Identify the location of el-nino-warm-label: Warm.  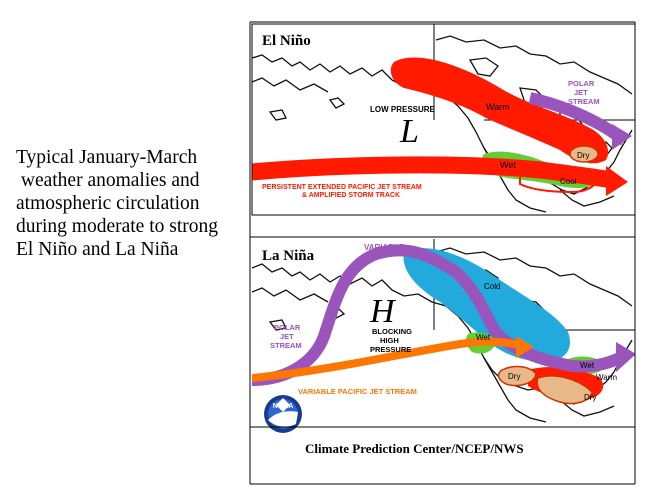
(498, 107).